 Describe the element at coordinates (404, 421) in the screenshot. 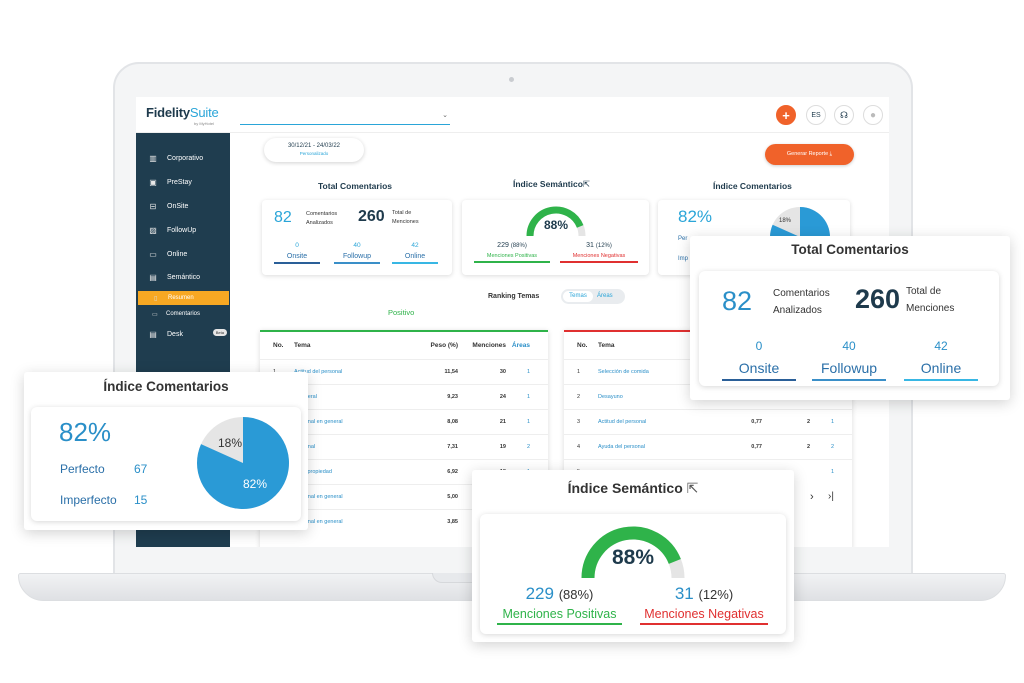

I see `table-row: personal en general 8,08 21 1` at that location.